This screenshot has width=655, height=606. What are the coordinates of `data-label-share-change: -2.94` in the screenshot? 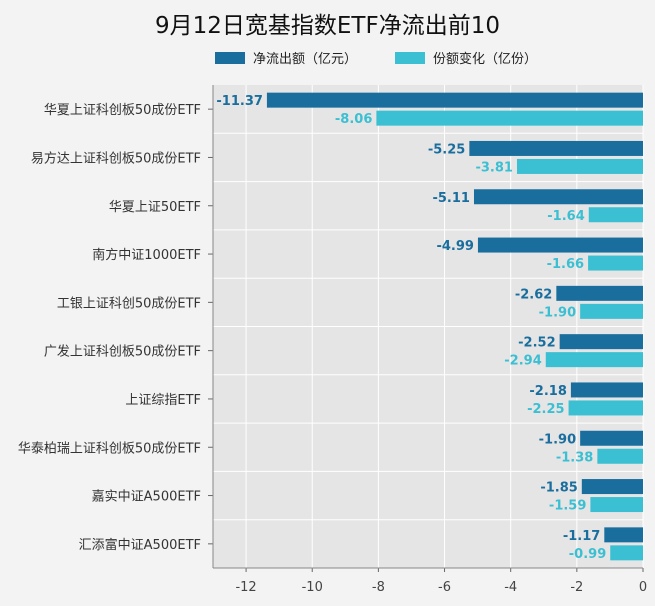 It's located at (522, 361).